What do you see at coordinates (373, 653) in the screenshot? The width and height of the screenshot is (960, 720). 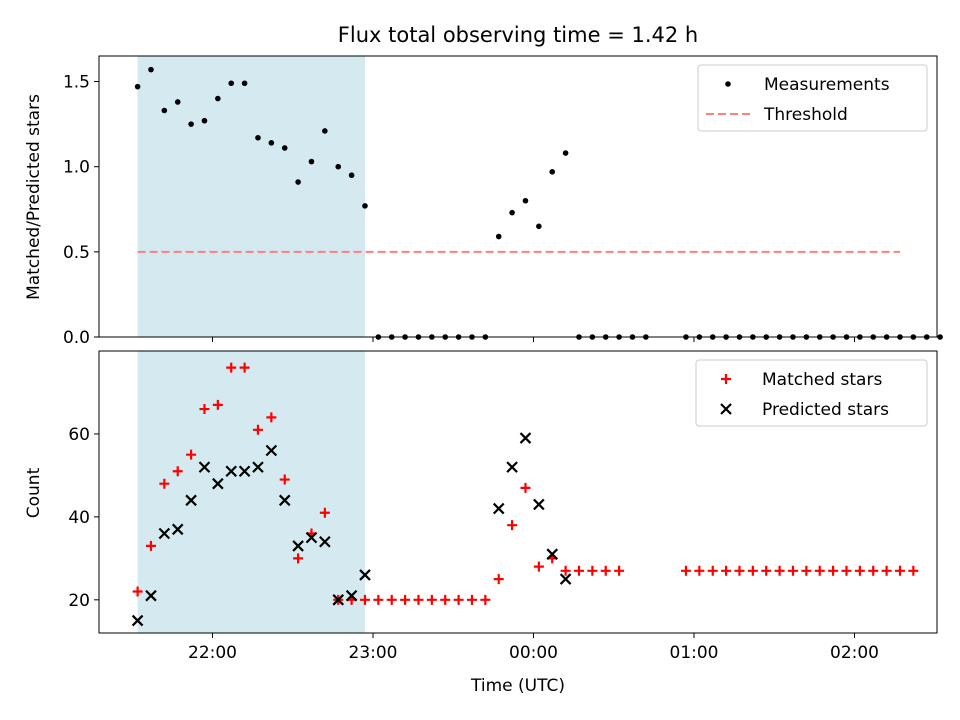 I see `x-tick-label: 23:00` at bounding box center [373, 653].